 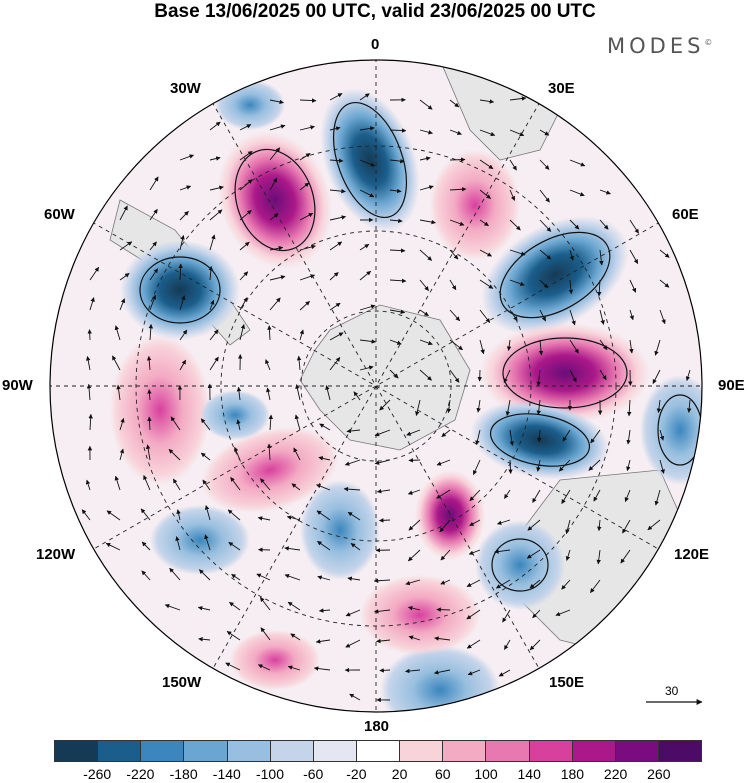 I want to click on modes-logo: MODES©, so click(x=659, y=46).